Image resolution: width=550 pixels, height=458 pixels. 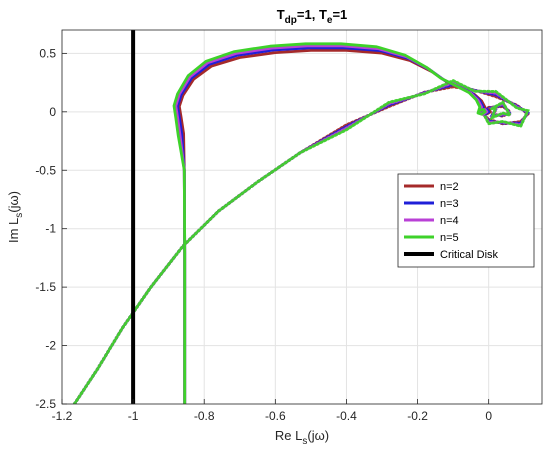 What do you see at coordinates (19, 215) in the screenshot?
I see `ylabel-sub: s` at bounding box center [19, 215].